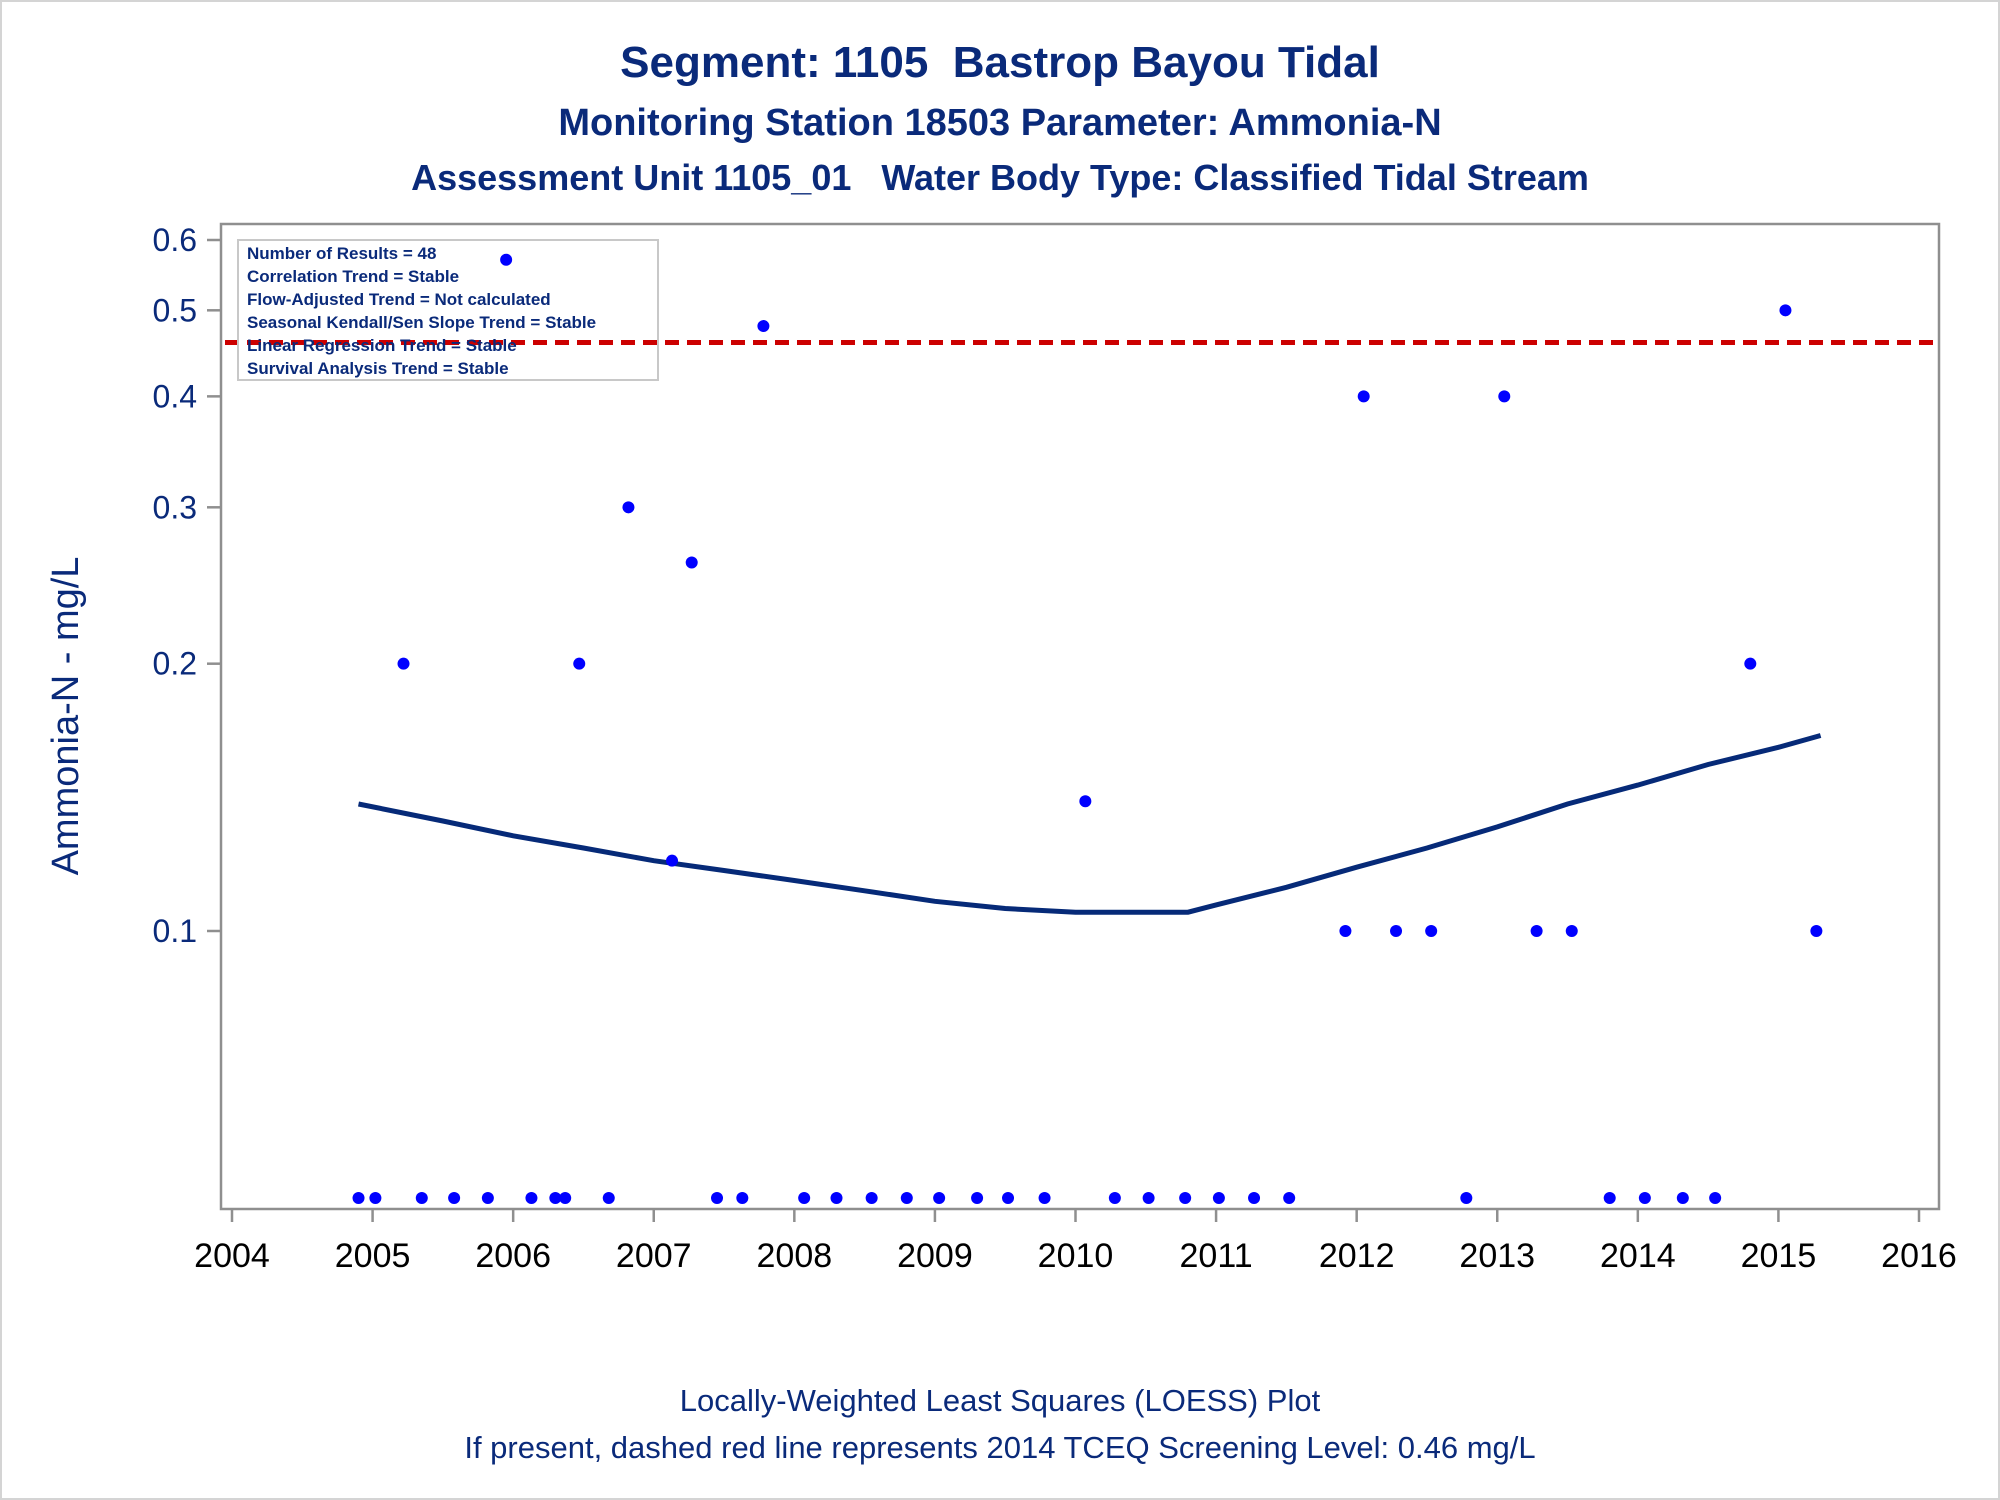  What do you see at coordinates (175, 664) in the screenshot?
I see `y-tick-label: 0.2` at bounding box center [175, 664].